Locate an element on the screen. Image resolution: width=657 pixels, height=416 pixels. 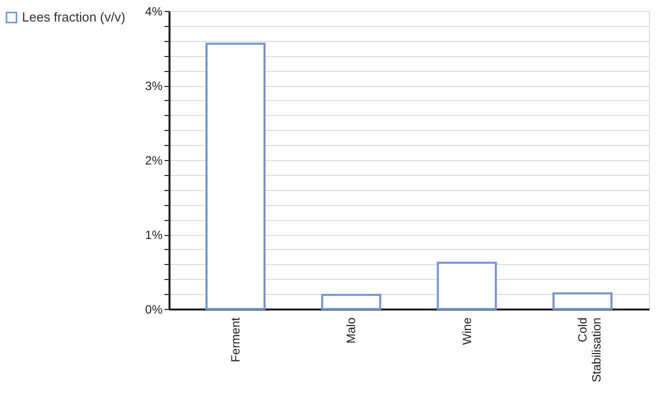
y-tick-label: 2% is located at coordinates (154, 161).